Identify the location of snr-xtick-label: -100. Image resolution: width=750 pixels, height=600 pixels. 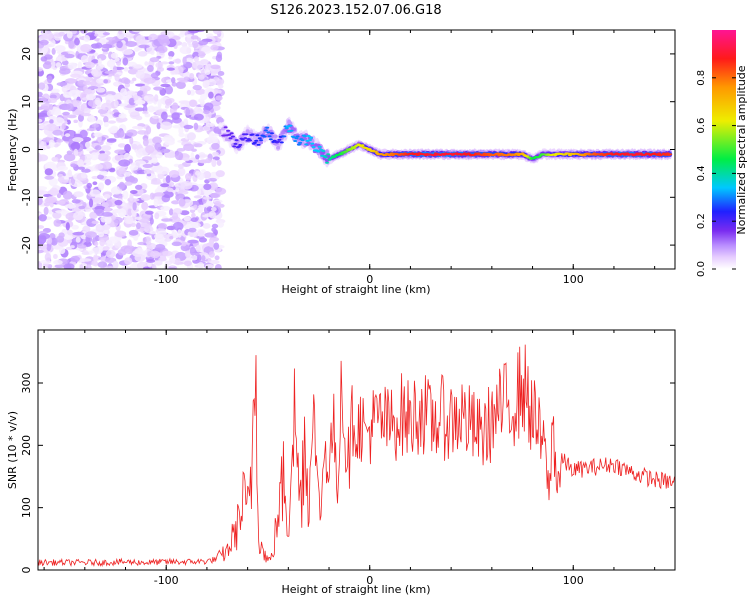
(166, 580).